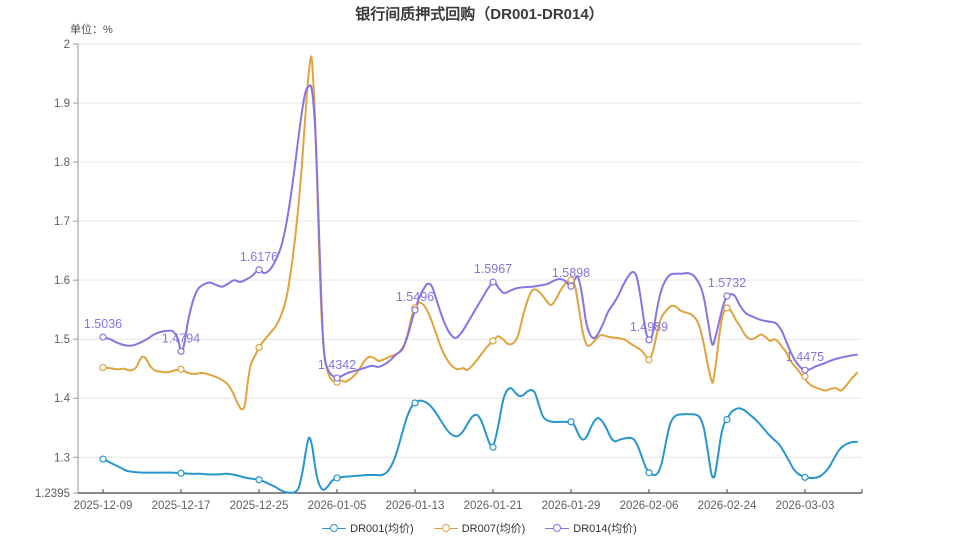 This screenshot has height=539, width=959. Describe the element at coordinates (727, 283) in the screenshot. I see `point-value-label: 1.5732` at that location.